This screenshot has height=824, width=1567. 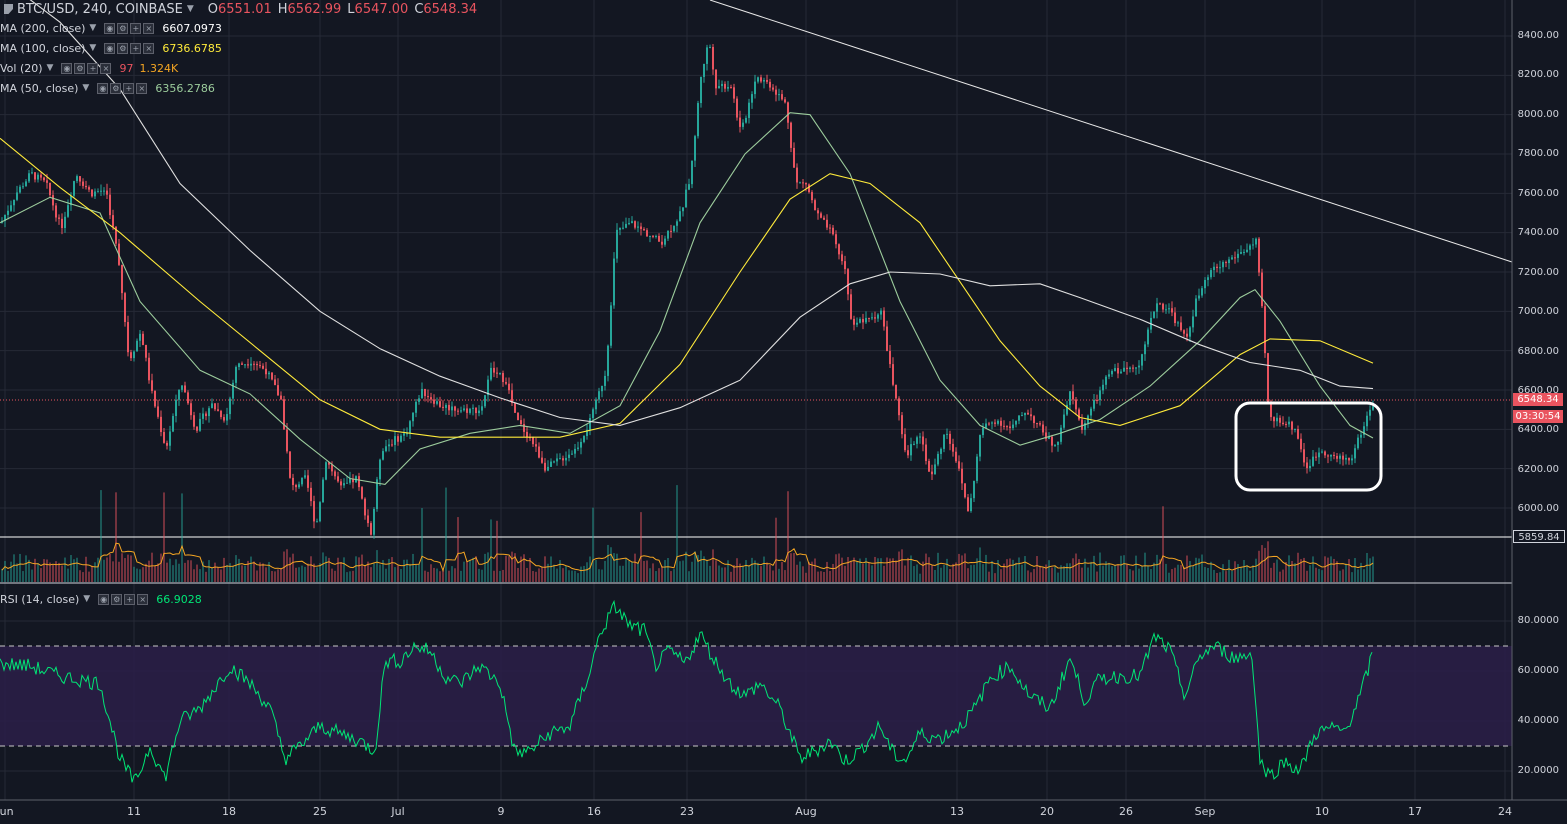 What do you see at coordinates (21, 68) in the screenshot?
I see `volume-label: Vol (20)` at bounding box center [21, 68].